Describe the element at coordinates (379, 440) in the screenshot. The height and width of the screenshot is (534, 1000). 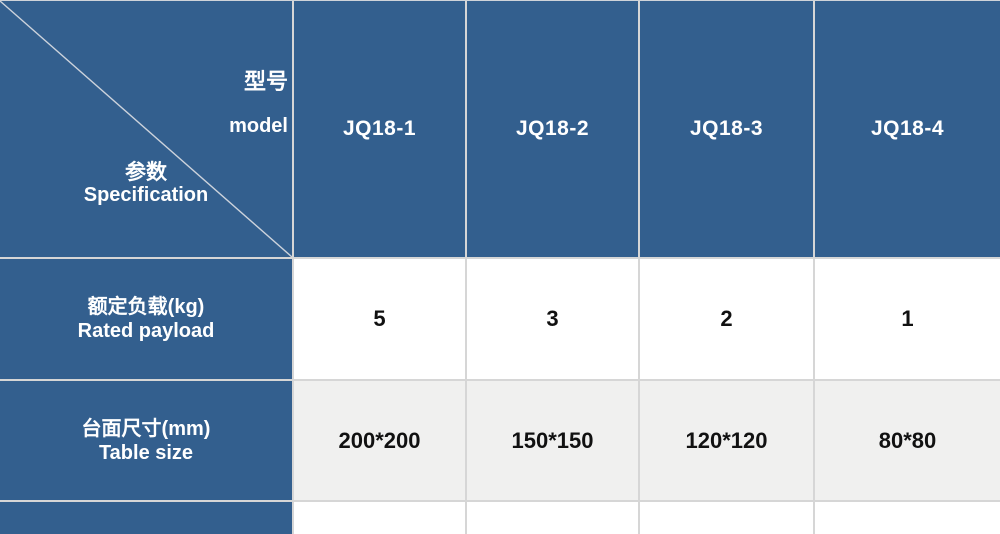
I see `value-cell: 200*200` at that location.